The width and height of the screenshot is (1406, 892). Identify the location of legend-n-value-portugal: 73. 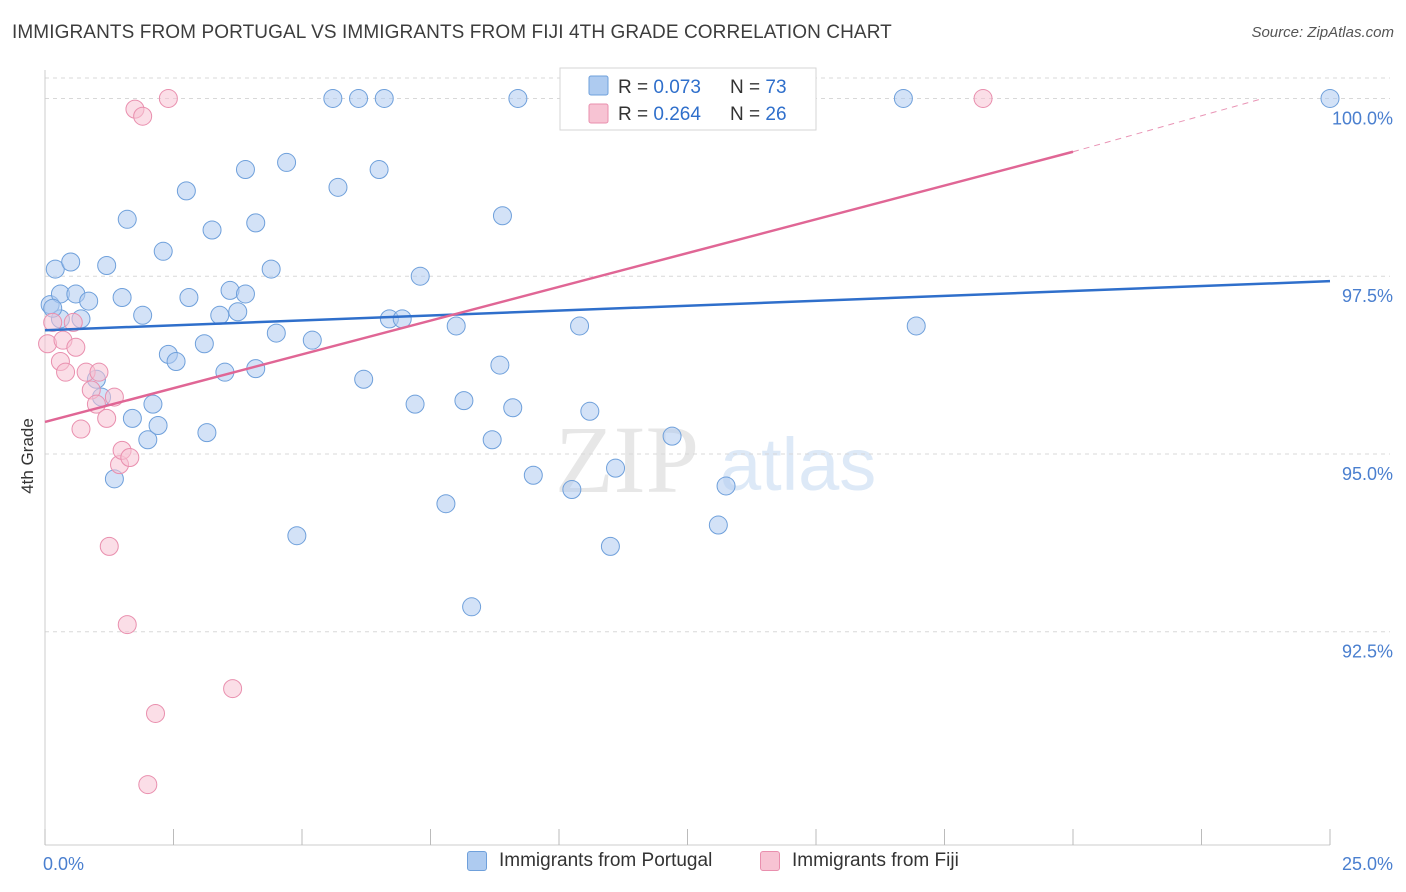
(775, 87).